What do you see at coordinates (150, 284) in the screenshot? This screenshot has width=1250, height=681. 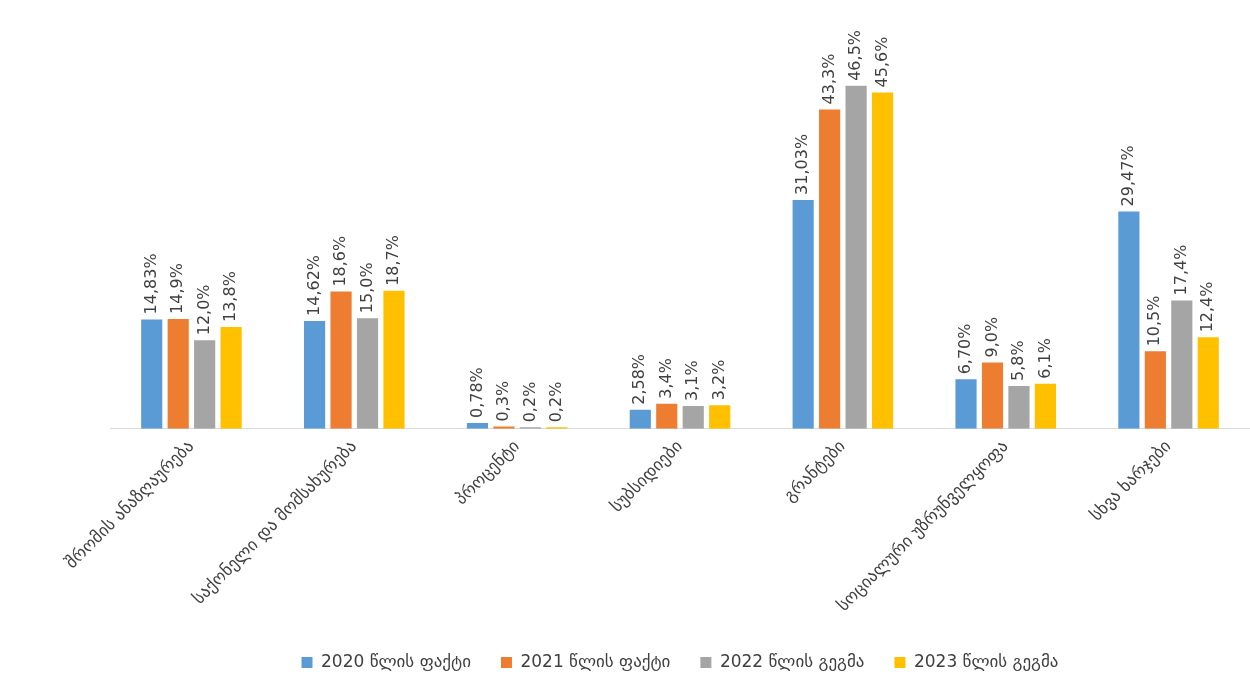 I see `data-label: 14,83%` at bounding box center [150, 284].